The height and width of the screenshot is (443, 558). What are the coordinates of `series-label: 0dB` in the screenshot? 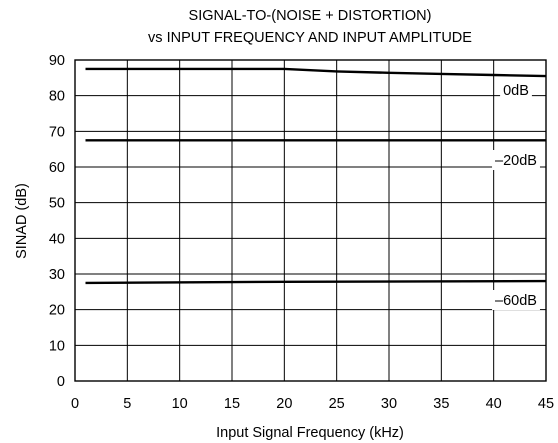 It's located at (516, 91).